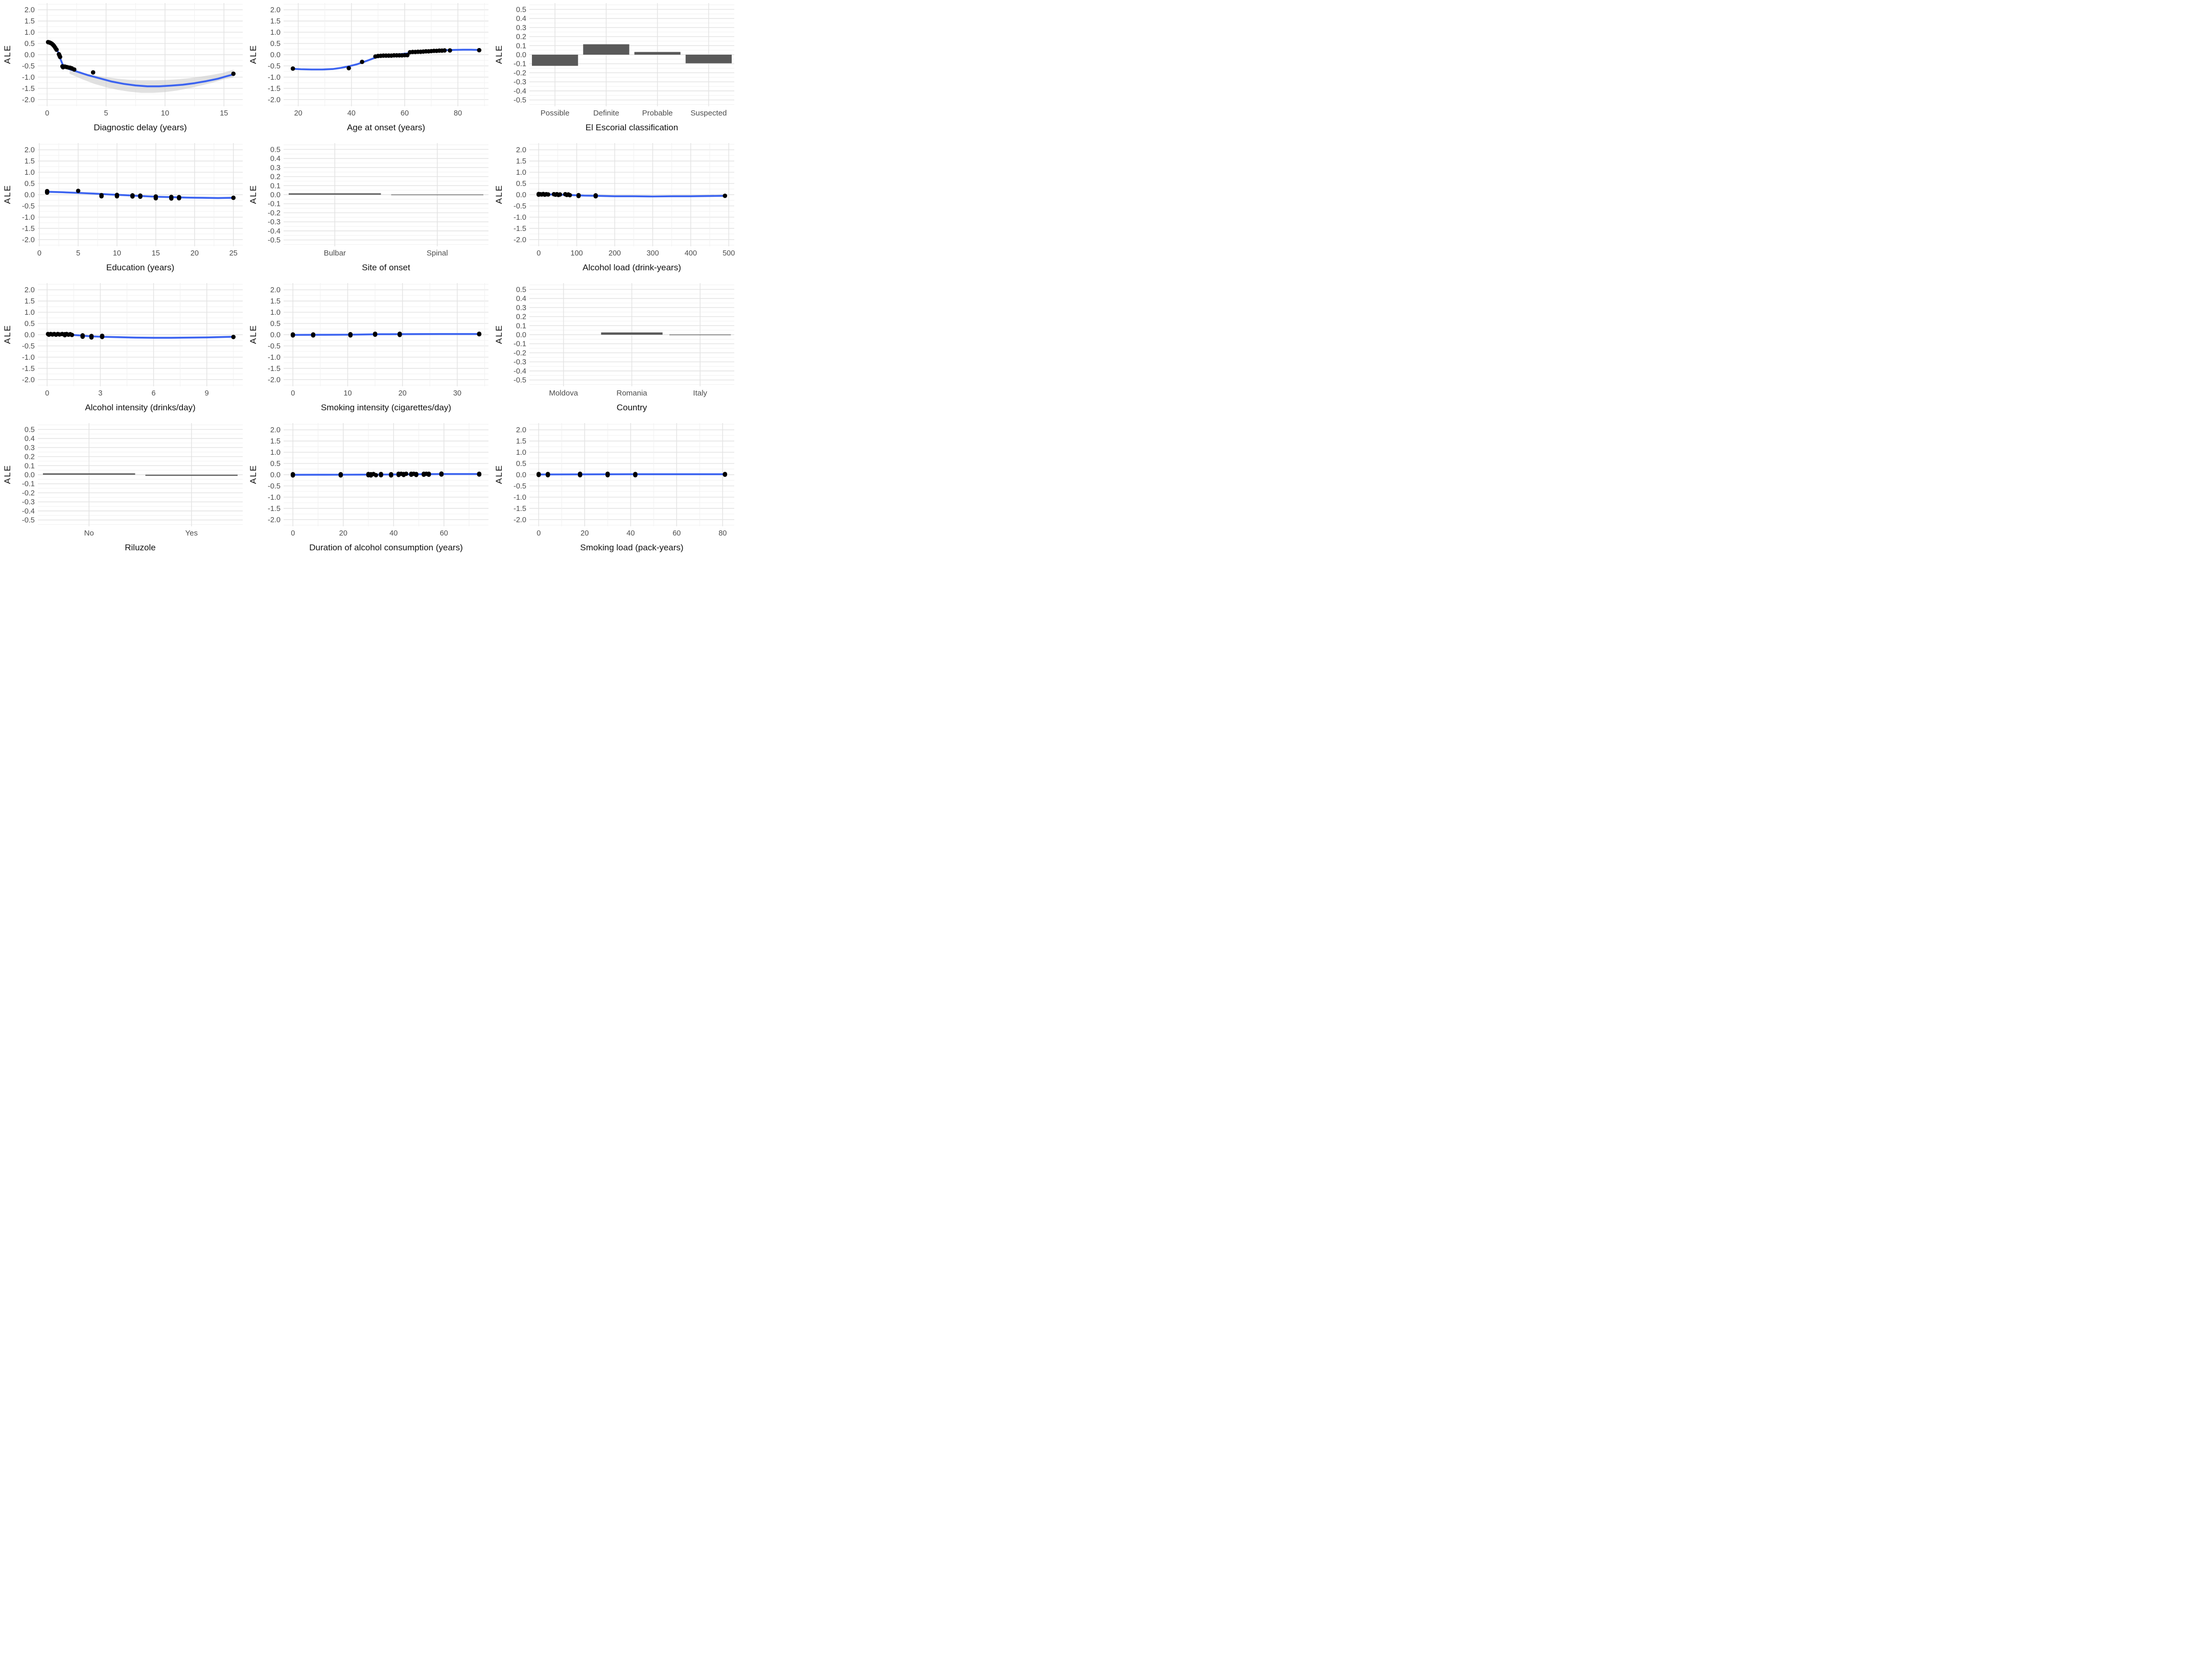 This screenshot has height=1675, width=2212. I want to click on x-axis-title: Smoking load (pack-years), so click(632, 547).